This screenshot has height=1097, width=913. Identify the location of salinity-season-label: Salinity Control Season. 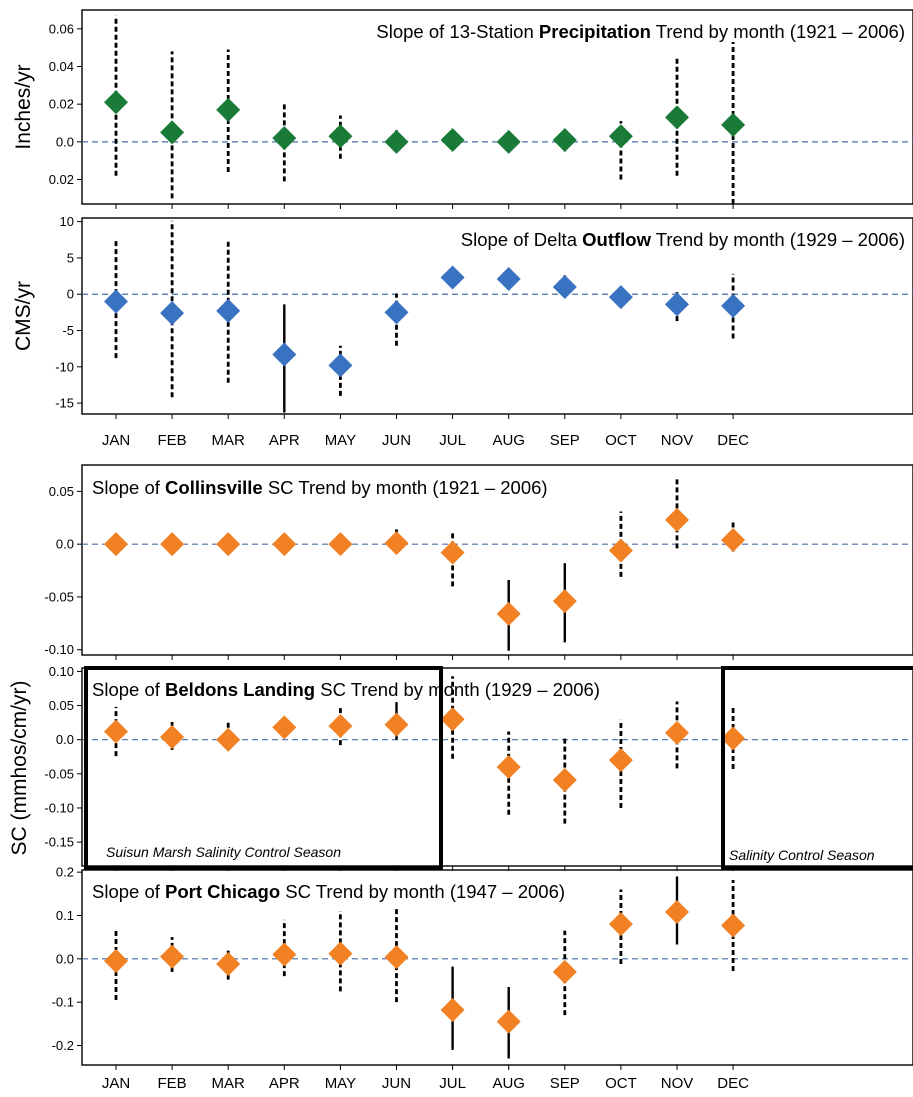
(802, 855).